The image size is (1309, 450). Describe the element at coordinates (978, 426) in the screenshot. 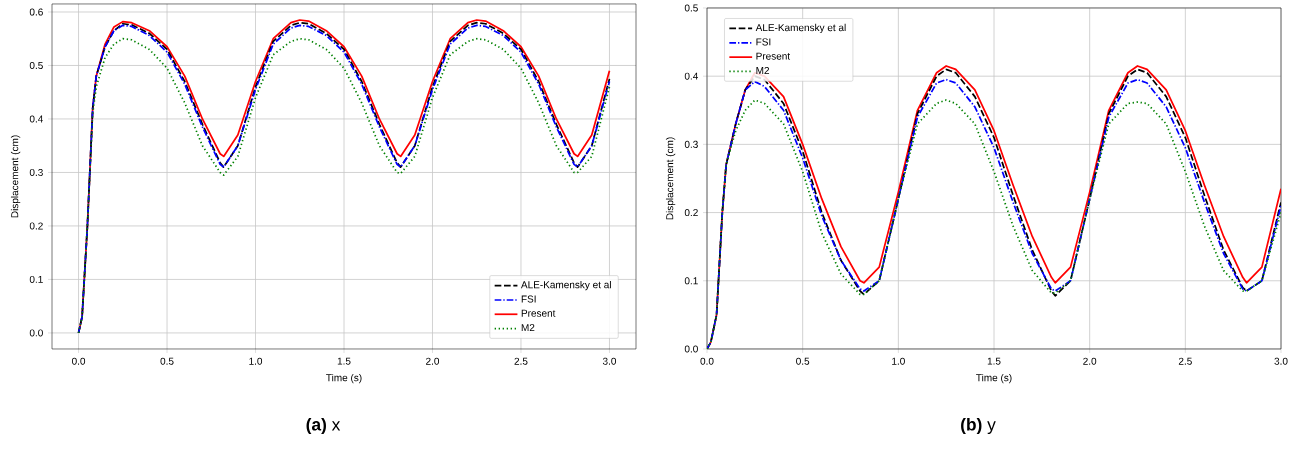

I see `text: (b) y` at that location.